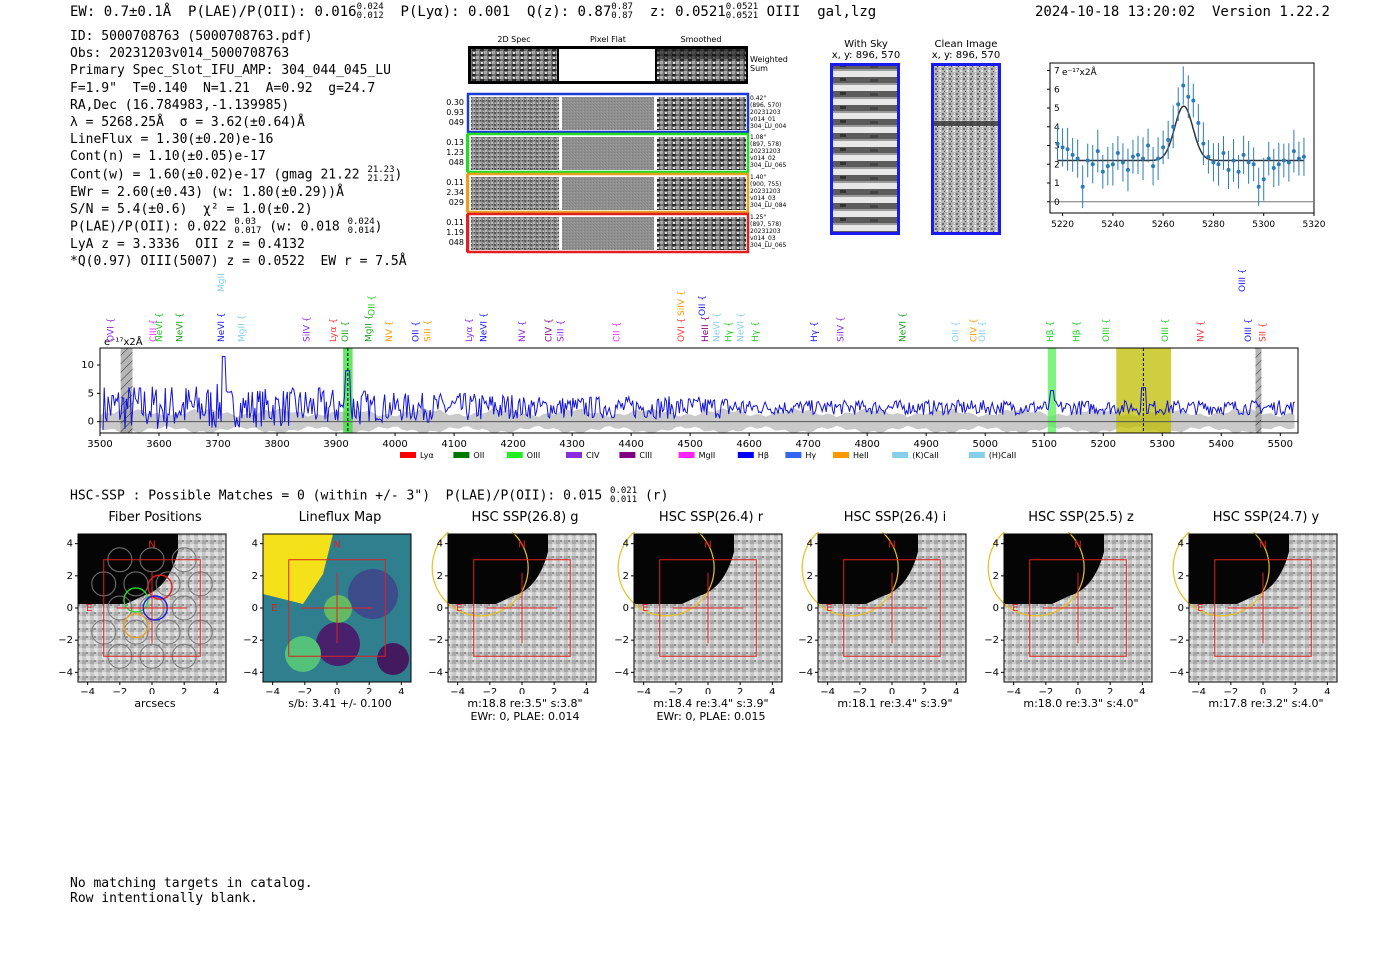 Image resolution: width=1400 pixels, height=953 pixels. What do you see at coordinates (711, 716) in the screenshot?
I see `panel-caption-line: EWr: 0, PLAE: 0.015` at bounding box center [711, 716].